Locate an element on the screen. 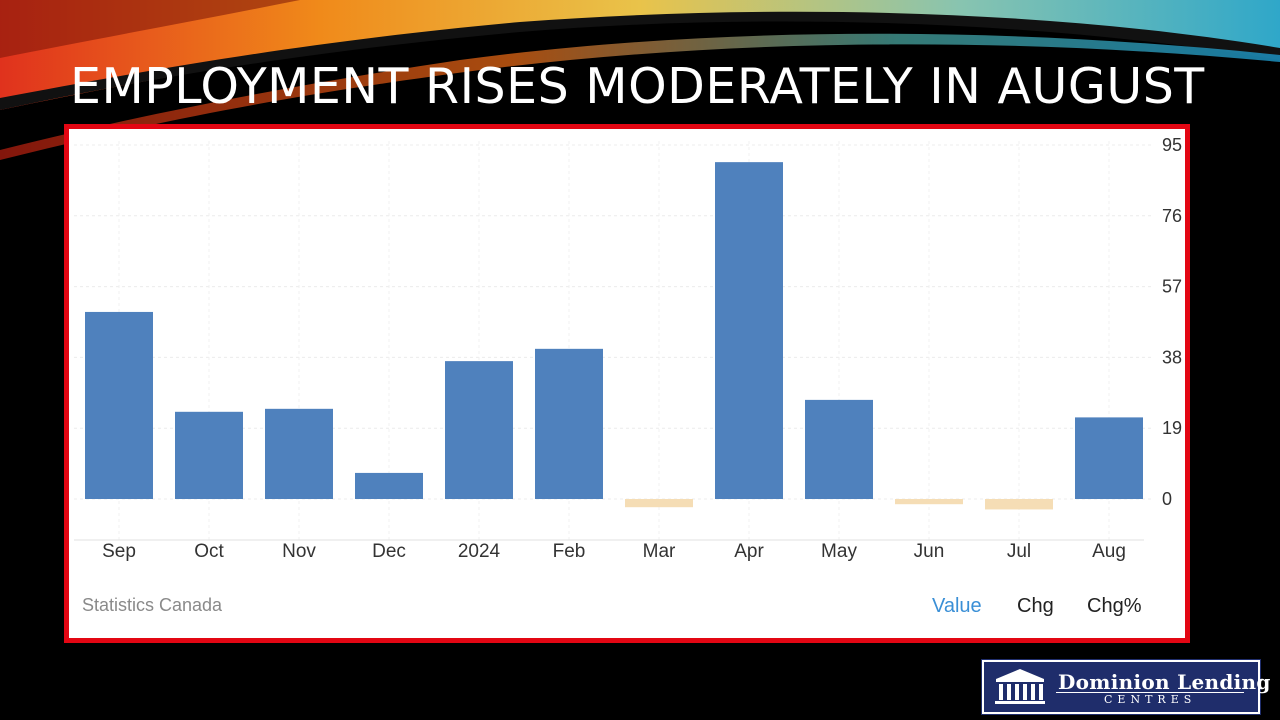  bar-nov is located at coordinates (299, 453).